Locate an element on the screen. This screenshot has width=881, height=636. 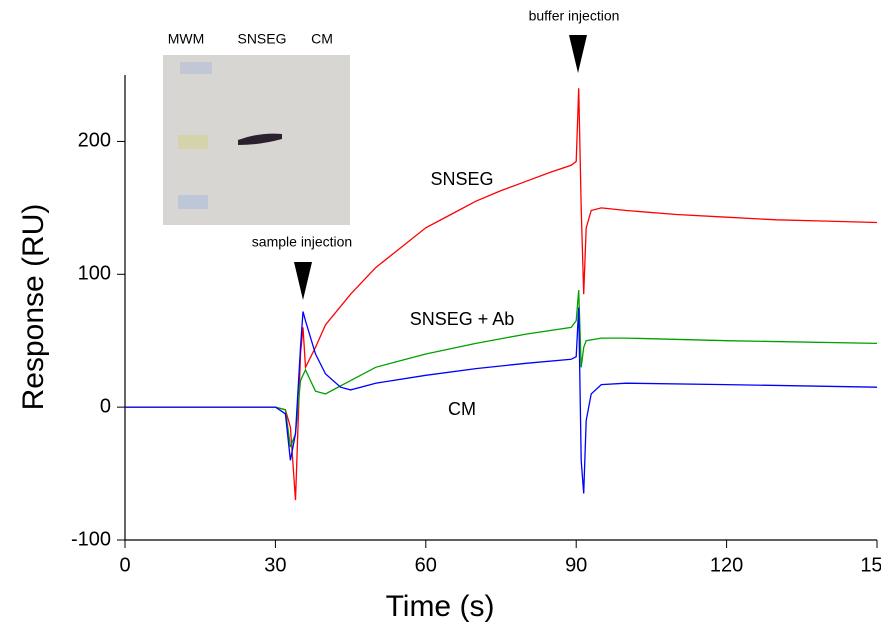
y-tick-label: 200 is located at coordinates (94, 141).